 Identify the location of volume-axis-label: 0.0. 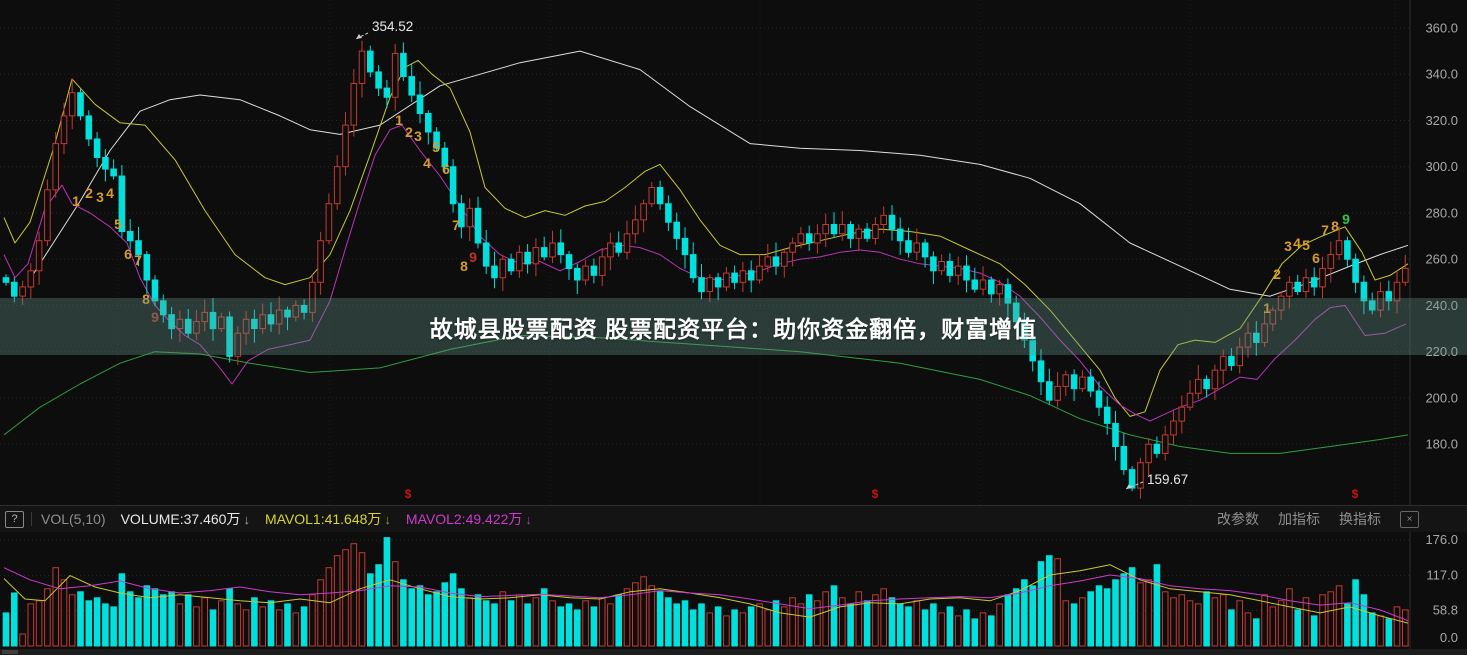
(1449, 637).